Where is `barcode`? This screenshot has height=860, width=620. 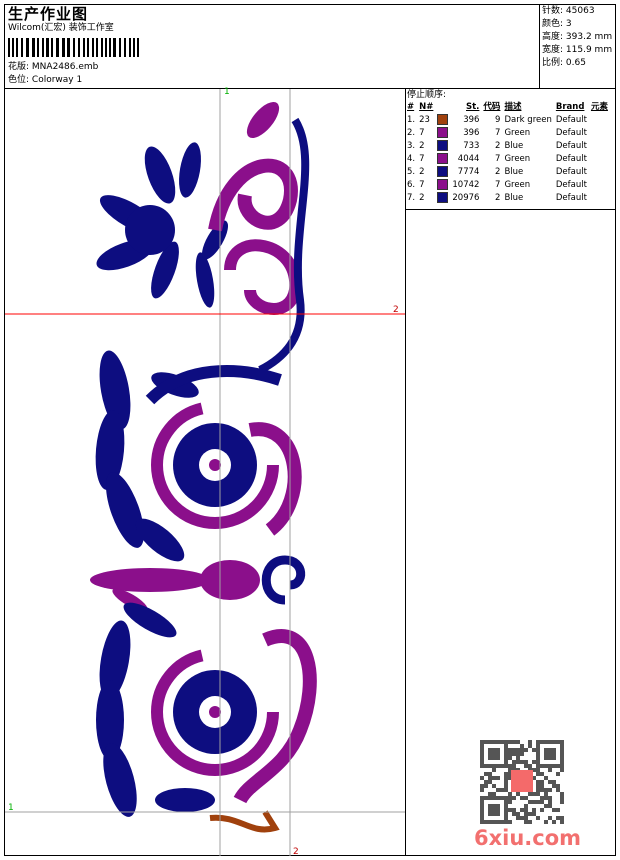 barcode is located at coordinates (75, 47).